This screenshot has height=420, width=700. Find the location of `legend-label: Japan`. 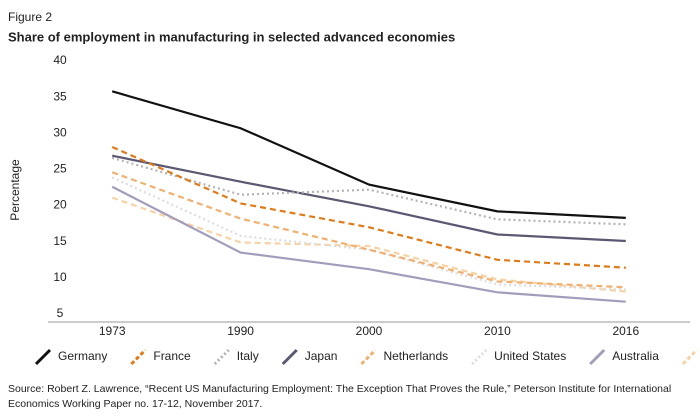

legend-label: Japan is located at coordinates (321, 356).